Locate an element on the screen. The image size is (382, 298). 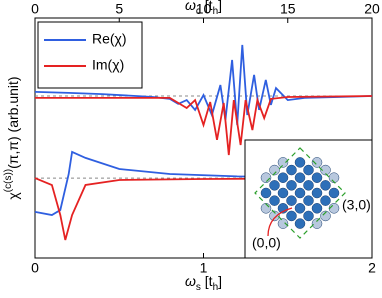
y-axis-label-part: (c(s)) is located at coordinates (8, 180).